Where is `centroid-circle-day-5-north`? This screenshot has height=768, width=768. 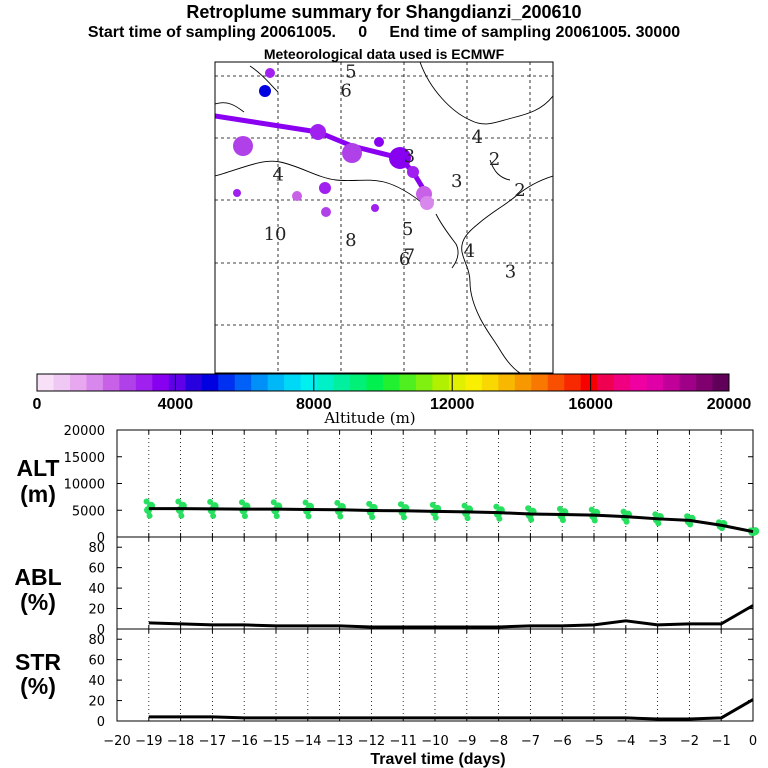
centroid-circle-day-5-north is located at coordinates (270, 73).